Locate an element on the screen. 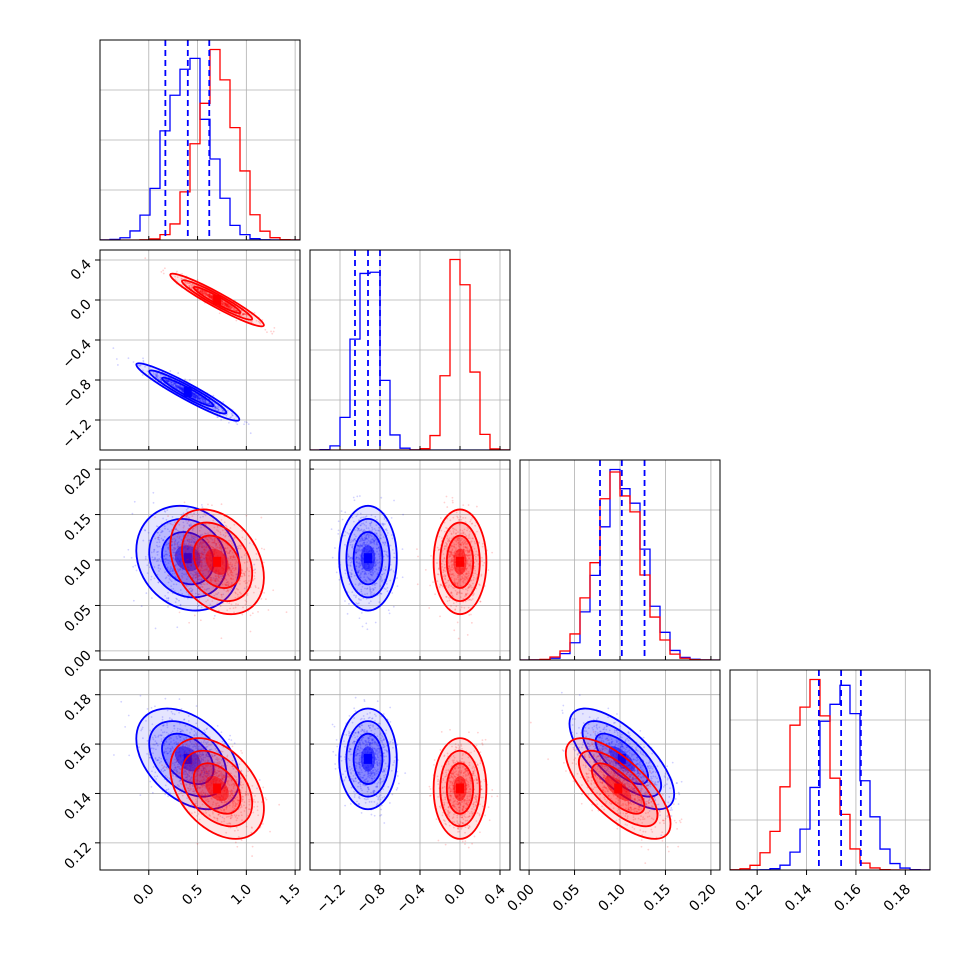 The width and height of the screenshot is (970, 970). panel-3-0: 0.0 0.5 1.0 1.50.180.160.140.12 is located at coordinates (182, 789).